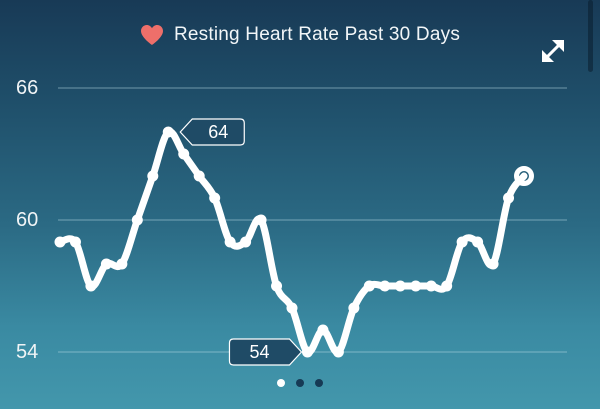 This screenshot has width=600, height=409. I want to click on min-callout: 54, so click(259, 352).